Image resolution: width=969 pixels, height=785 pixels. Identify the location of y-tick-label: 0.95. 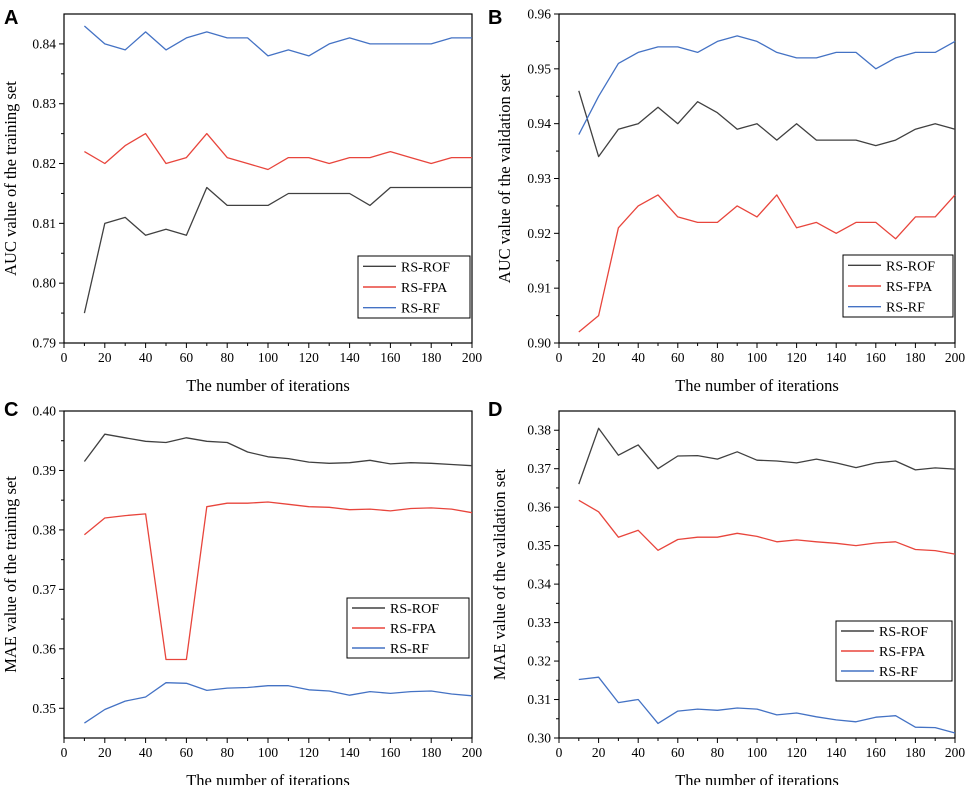
(539, 68).